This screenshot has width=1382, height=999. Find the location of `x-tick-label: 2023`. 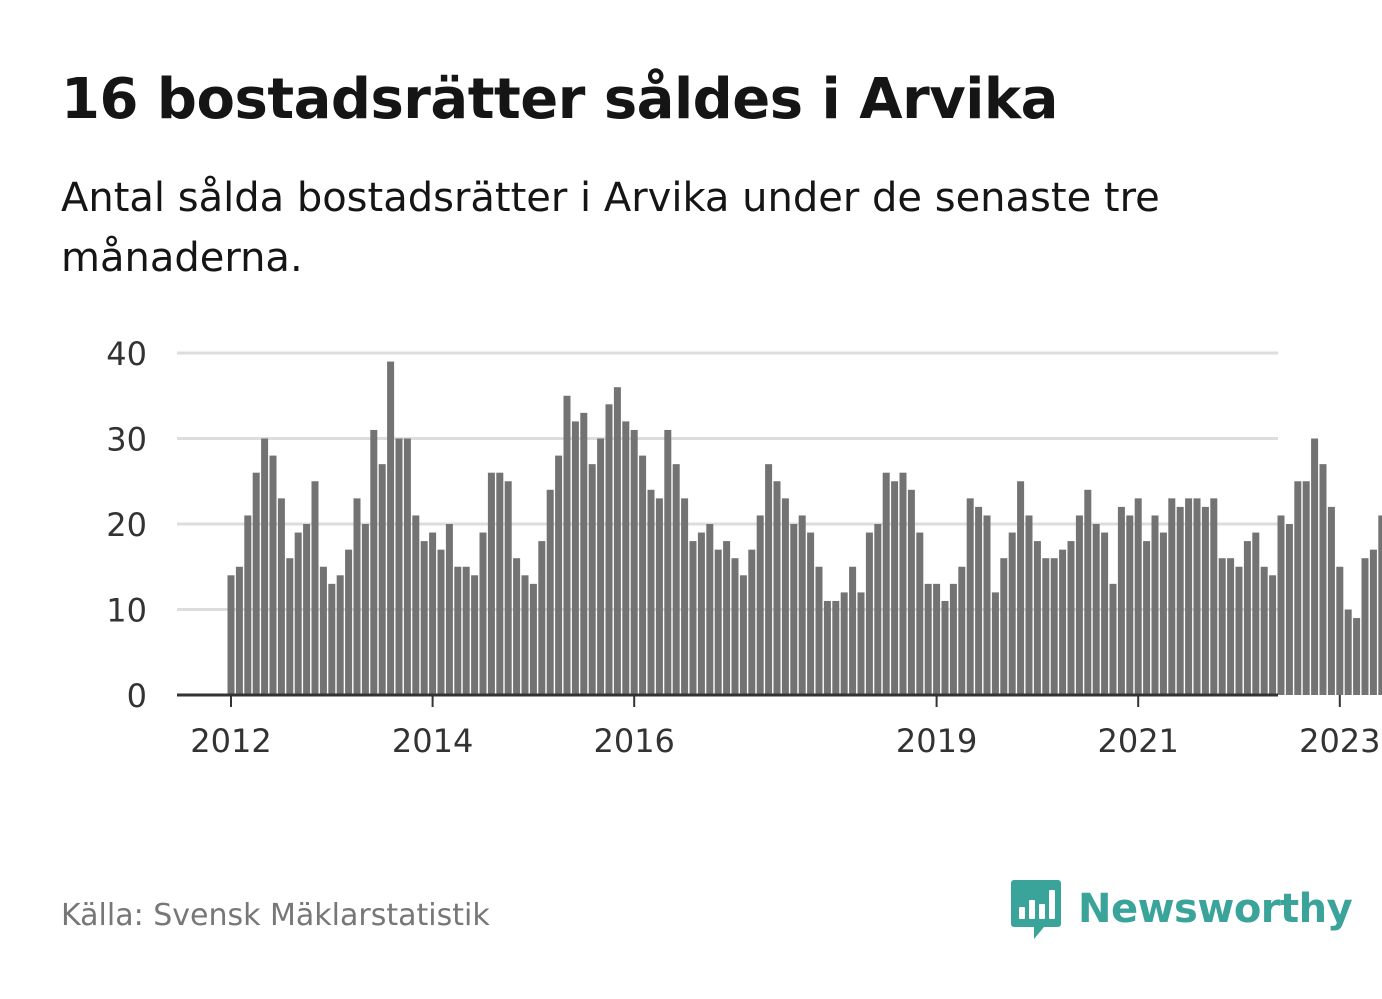

x-tick-label: 2023 is located at coordinates (1339, 741).